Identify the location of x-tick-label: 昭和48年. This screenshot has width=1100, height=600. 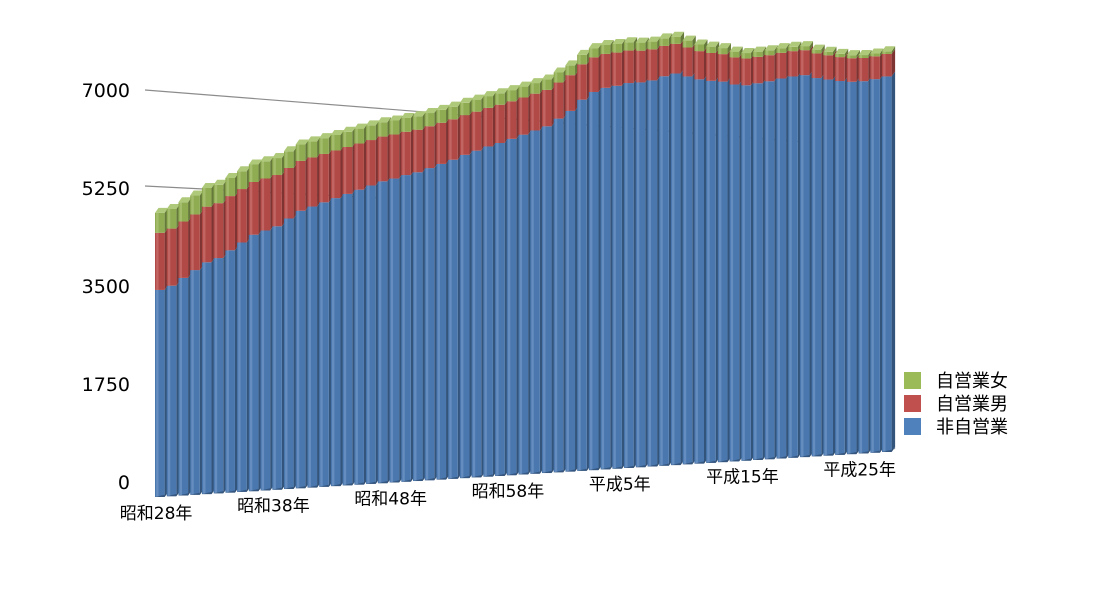
(390, 499).